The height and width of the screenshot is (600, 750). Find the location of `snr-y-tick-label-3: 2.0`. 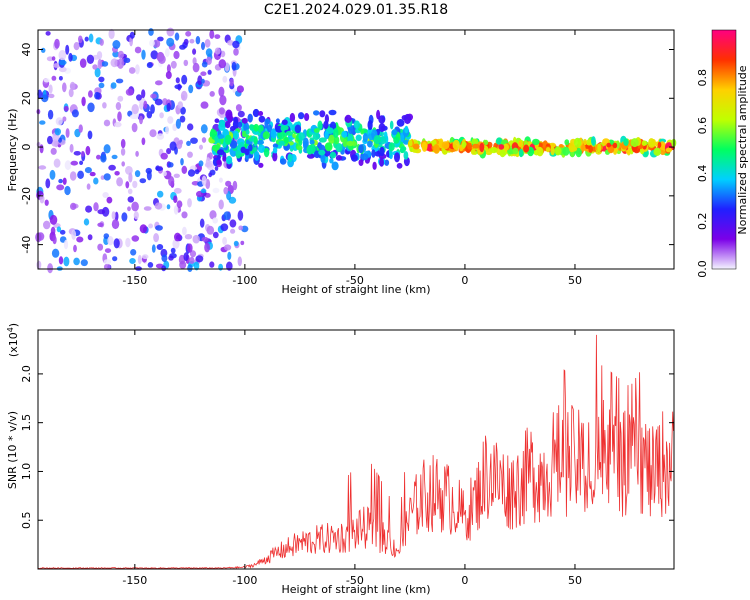

snr-y-tick-label-3: 2.0 is located at coordinates (26, 374).